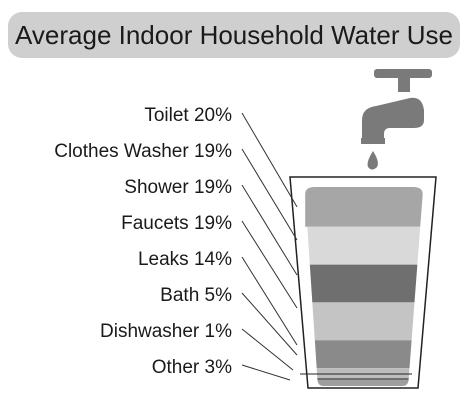 This screenshot has width=471, height=406. I want to click on label-dishwasher: Dishwasher 1%, so click(166, 331).